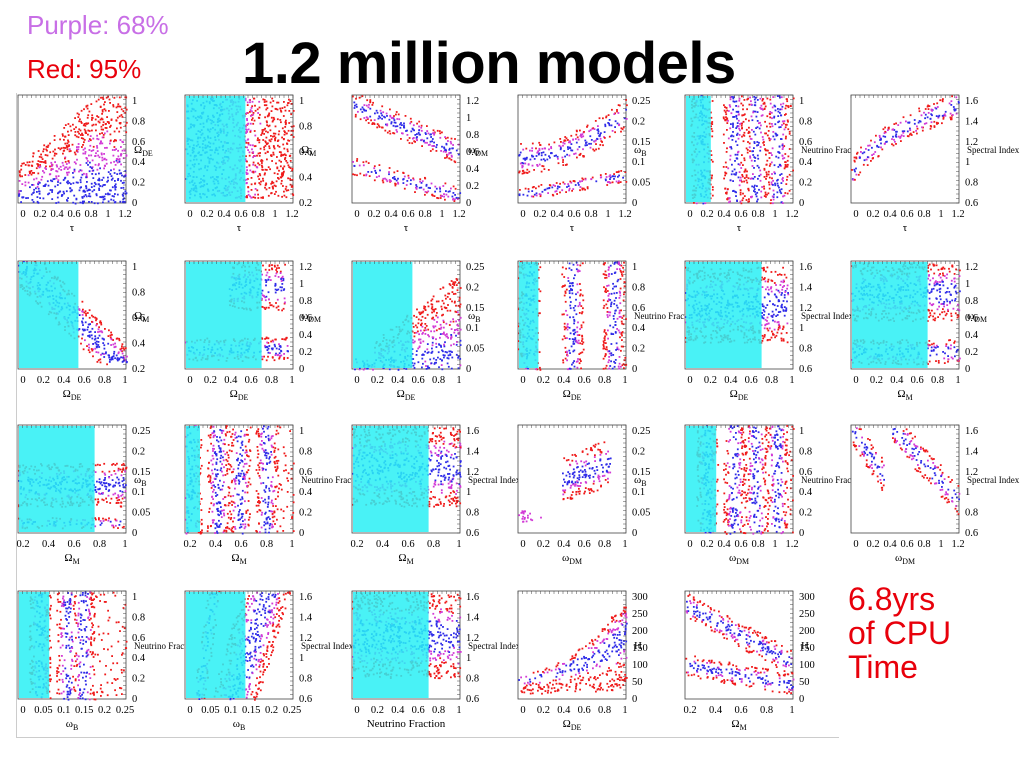 This screenshot has width=1024, height=768. I want to click on y-tick-label: 1, so click(134, 267).